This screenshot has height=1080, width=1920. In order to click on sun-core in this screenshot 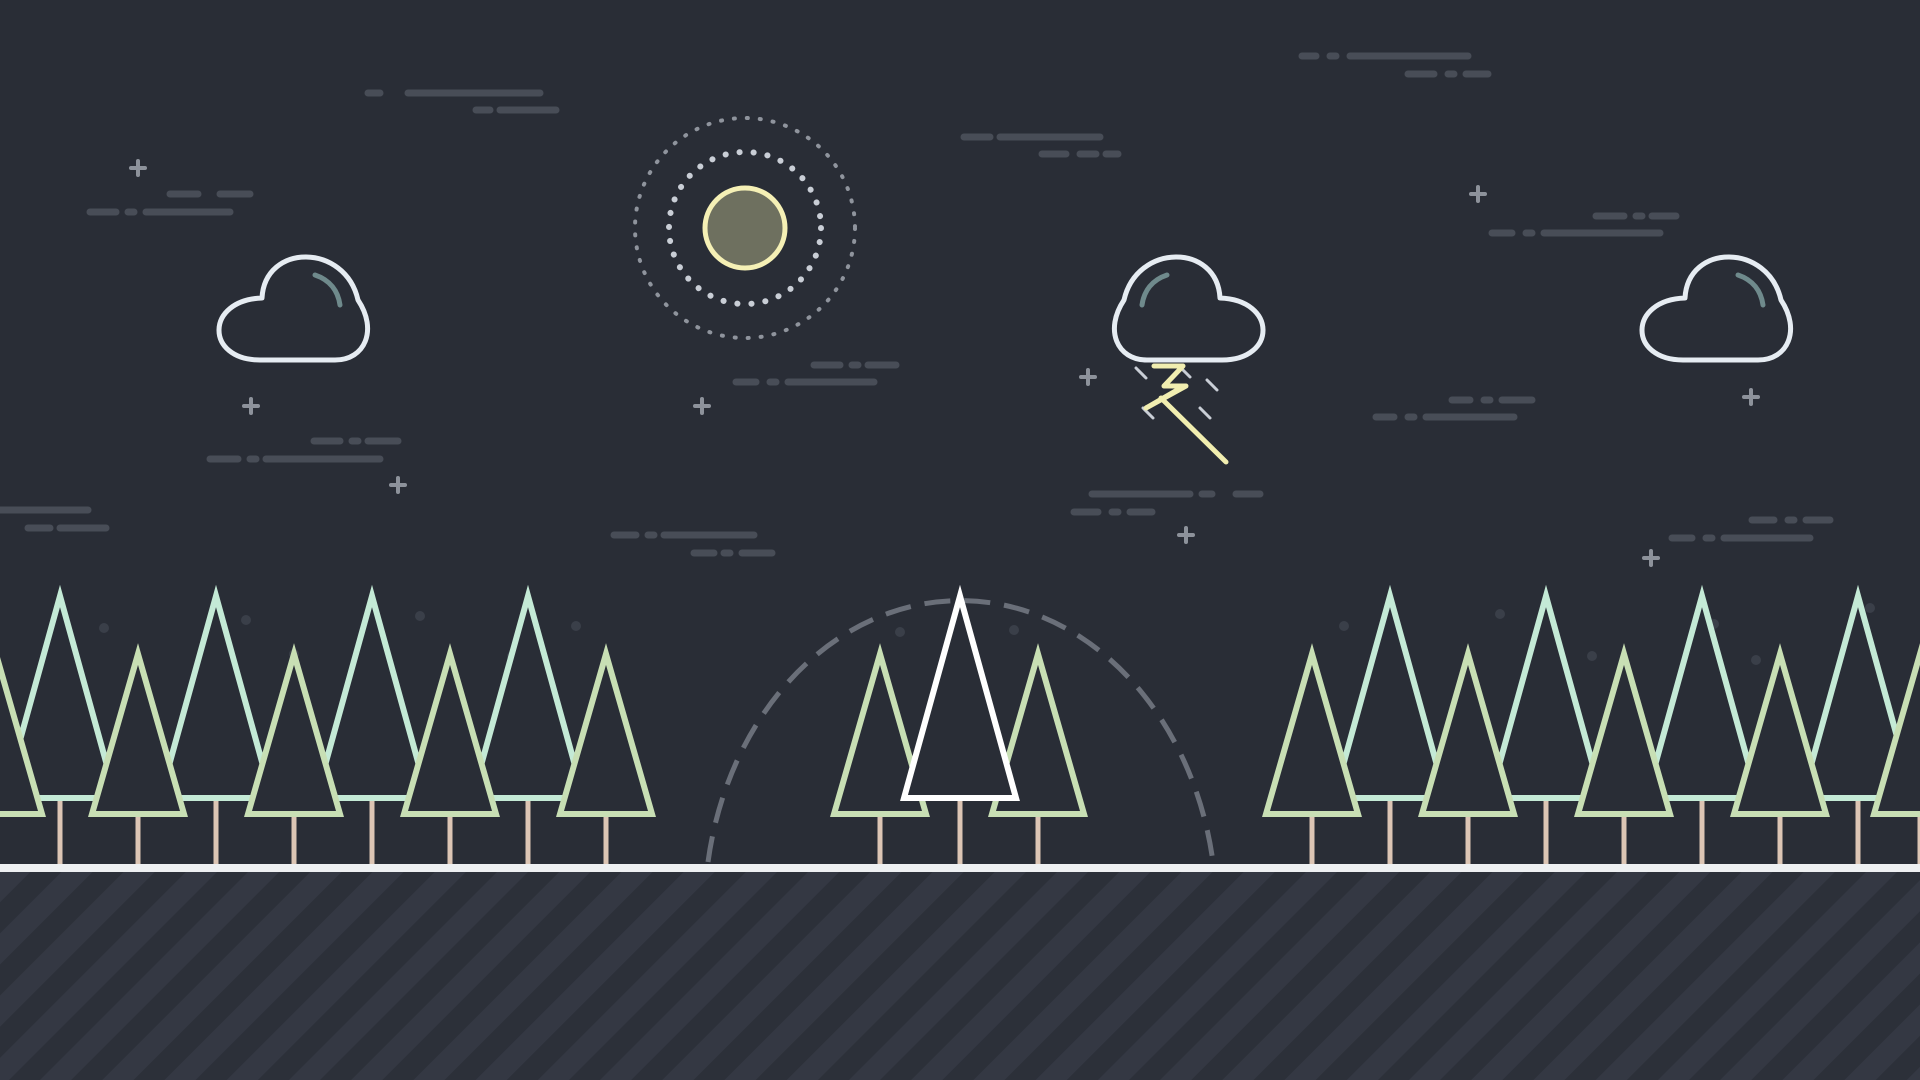, I will do `click(745, 228)`.